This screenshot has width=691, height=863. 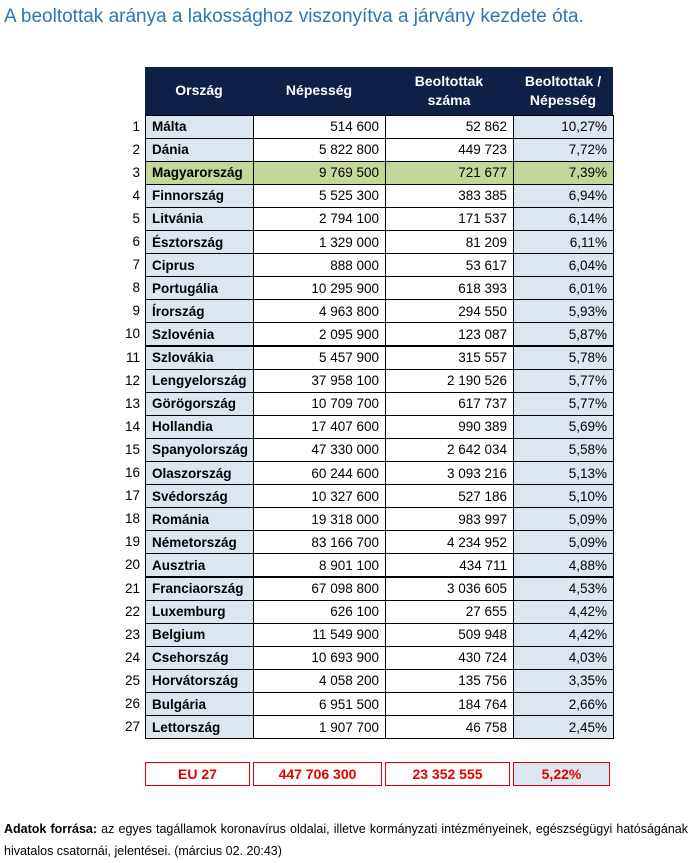 I want to click on number-cell: 27 655, so click(x=449, y=611).